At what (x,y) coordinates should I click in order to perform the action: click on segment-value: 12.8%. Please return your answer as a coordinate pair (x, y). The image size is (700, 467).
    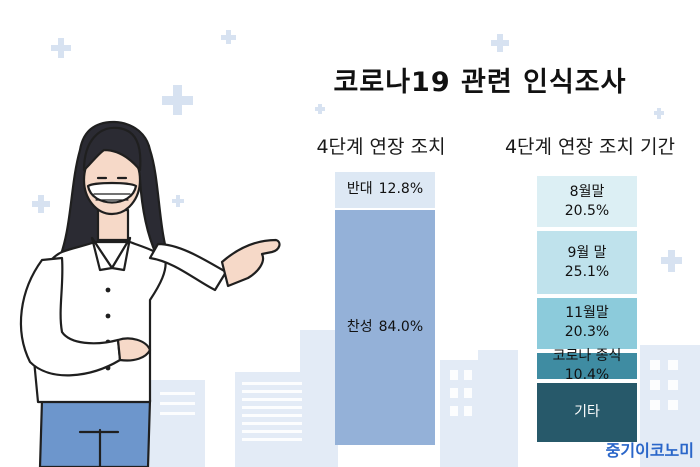
    Looking at the image, I should click on (401, 189).